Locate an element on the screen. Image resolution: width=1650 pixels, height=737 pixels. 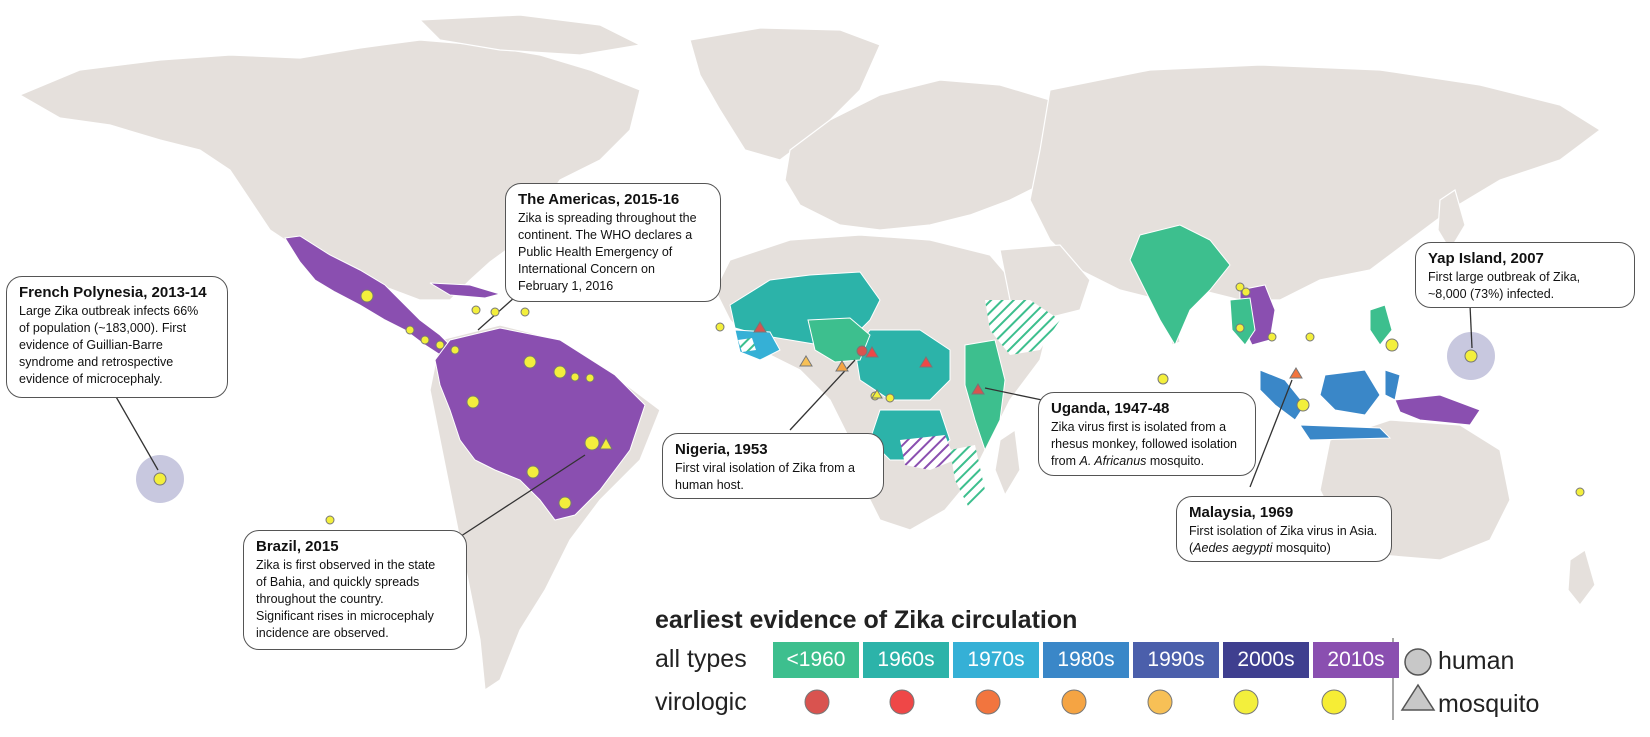
species-name: A. Africanus is located at coordinates (1113, 461).